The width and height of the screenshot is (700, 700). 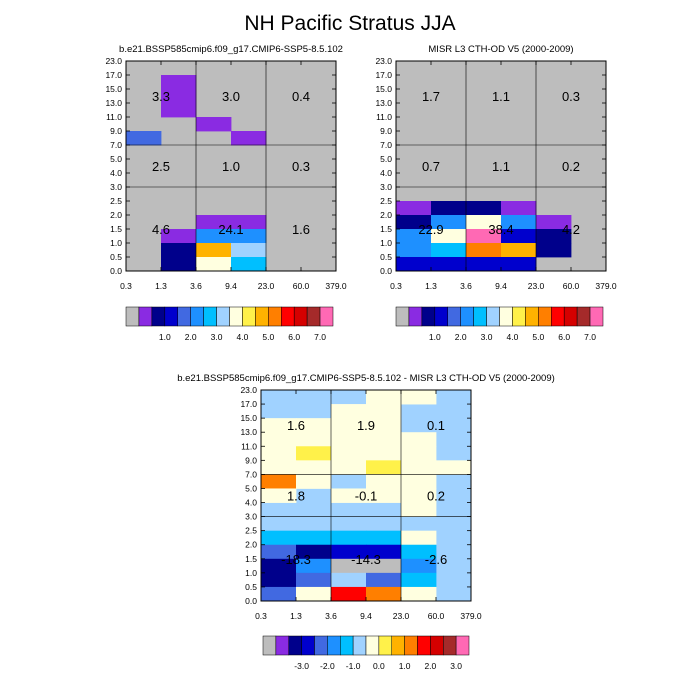 I want to click on y-tick-label: 23.0, so click(x=113, y=61).